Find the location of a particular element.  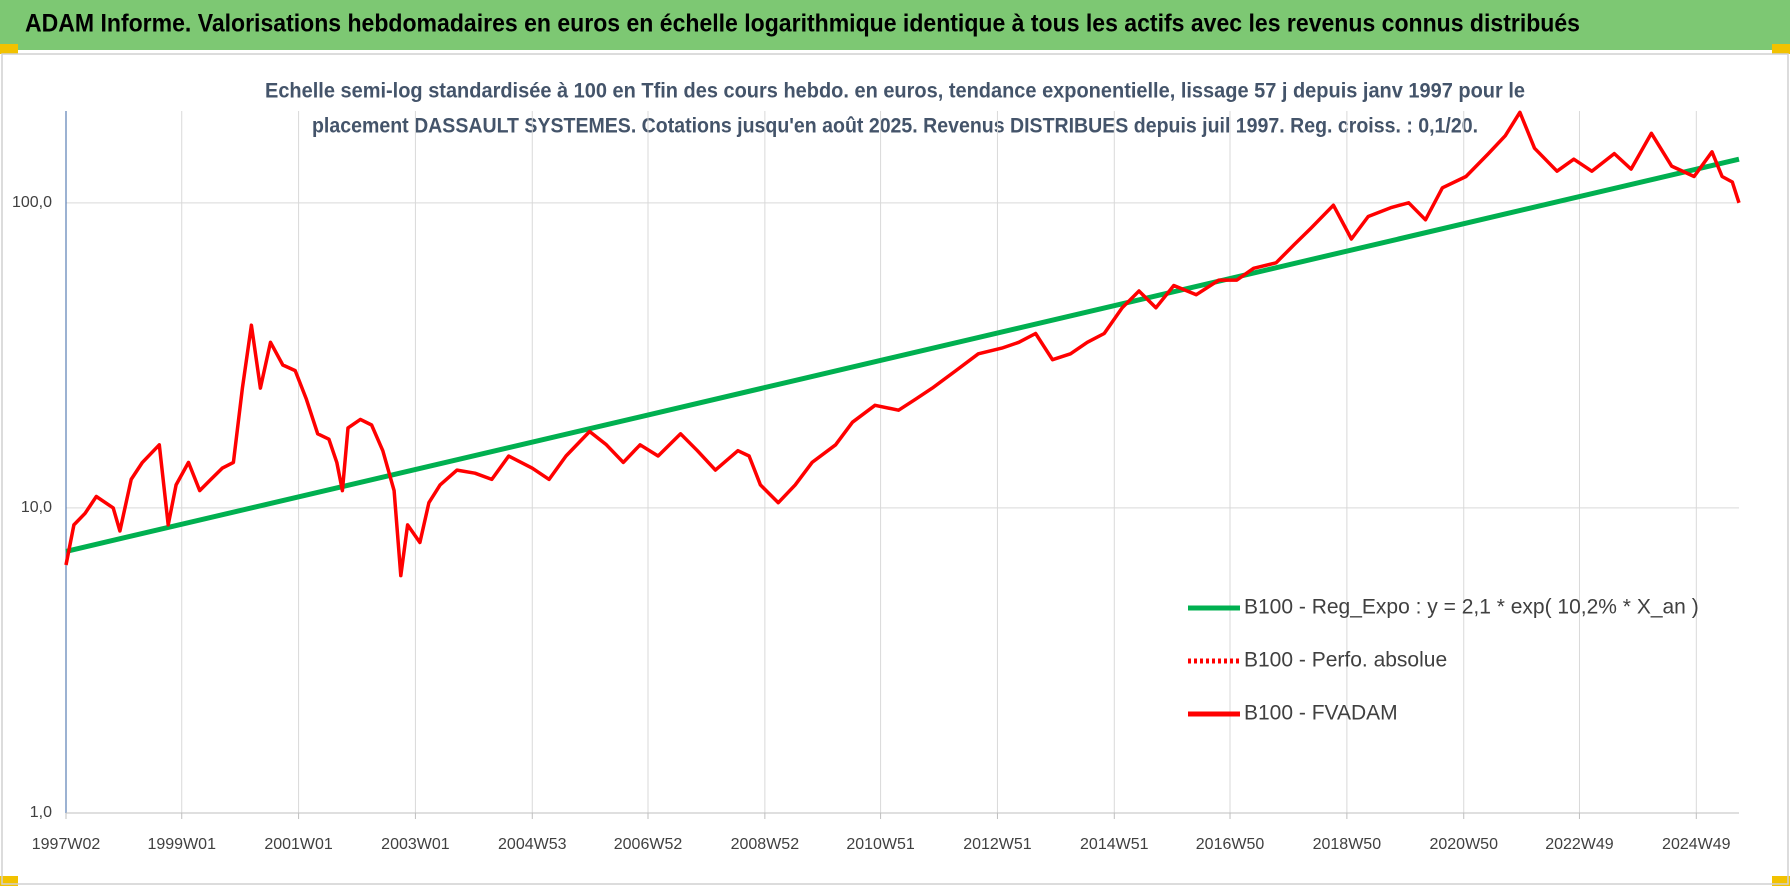

legend-label: B100 - Perfo. absolue is located at coordinates (1345, 660).